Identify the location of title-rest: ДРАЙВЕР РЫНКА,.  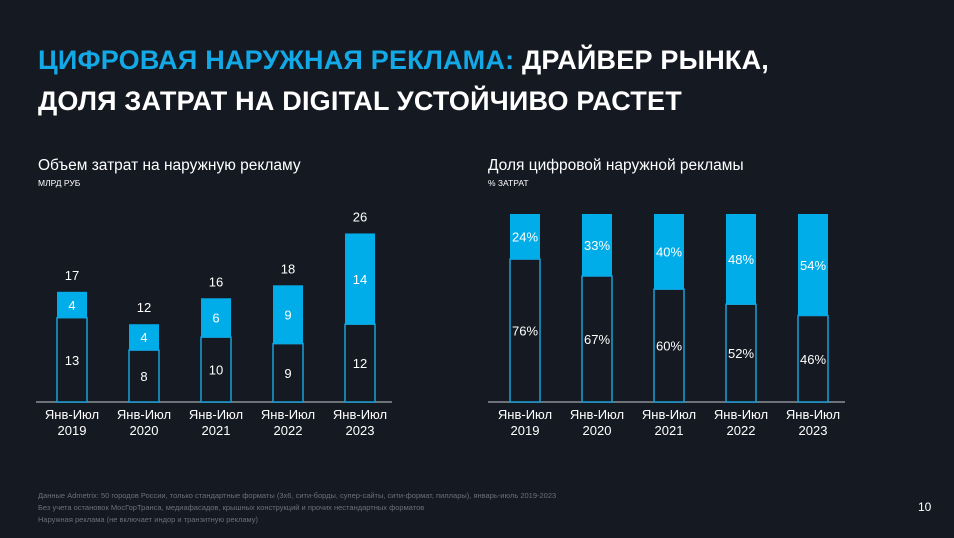
(641, 60).